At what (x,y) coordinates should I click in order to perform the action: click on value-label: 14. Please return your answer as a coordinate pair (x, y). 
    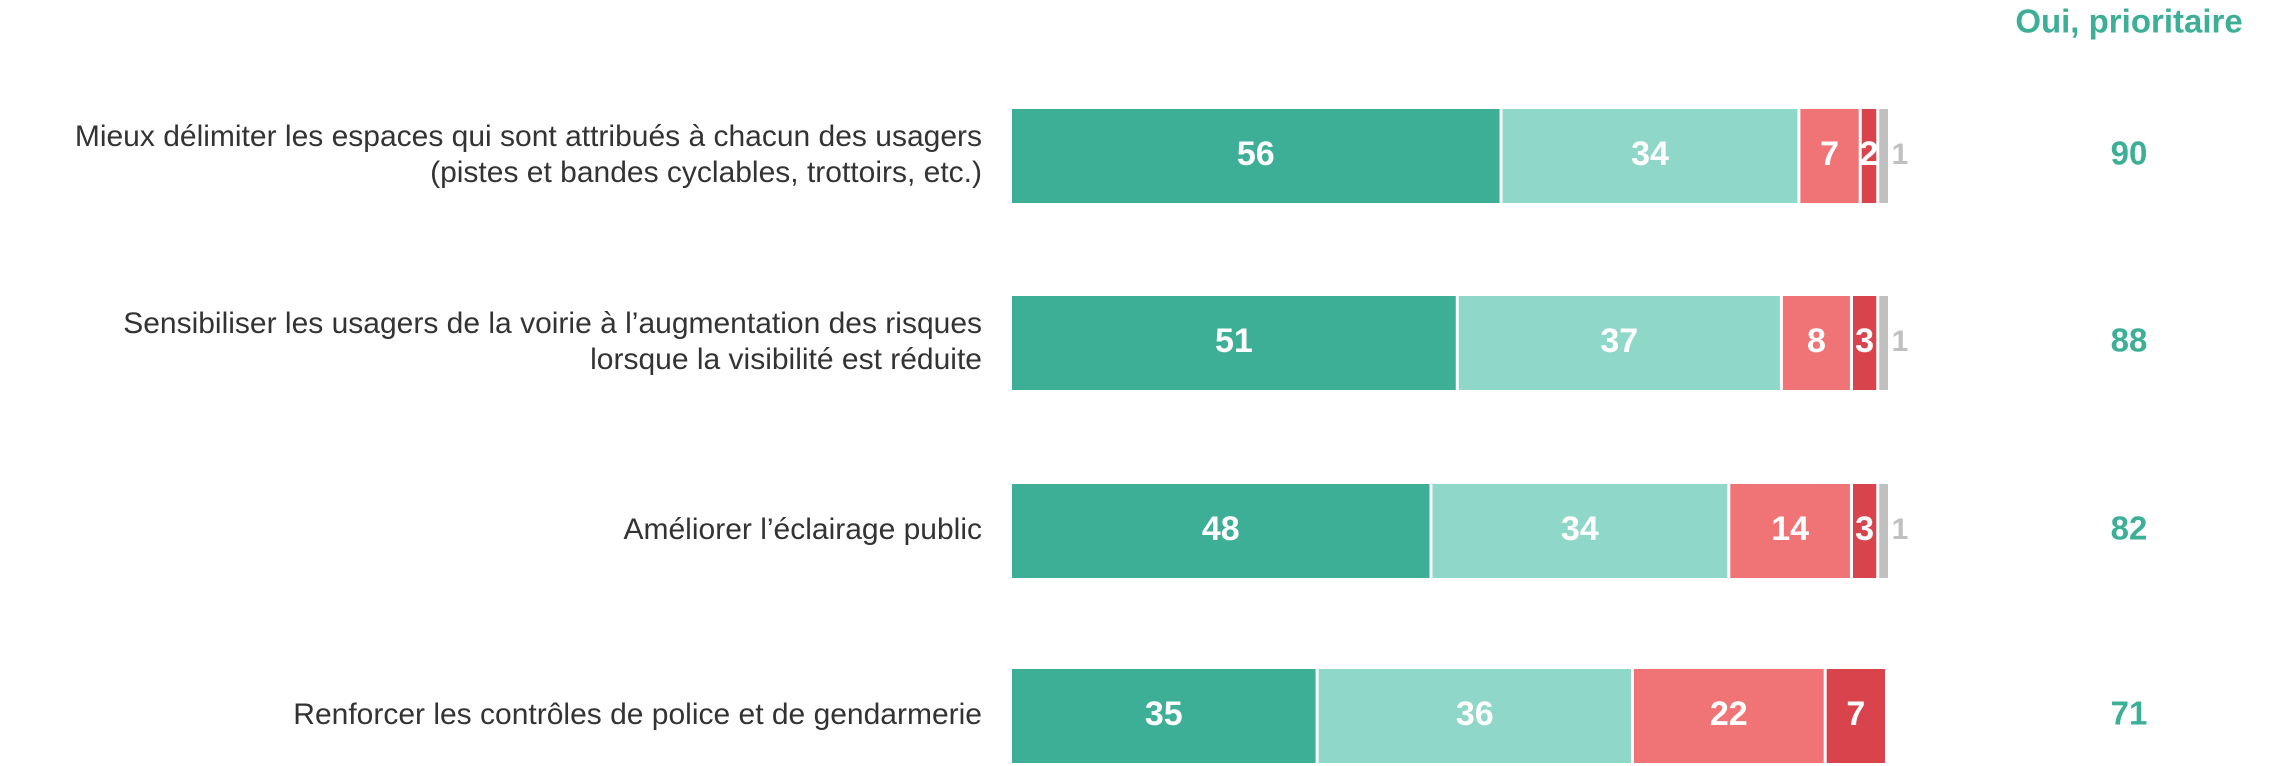
    Looking at the image, I should click on (1790, 529).